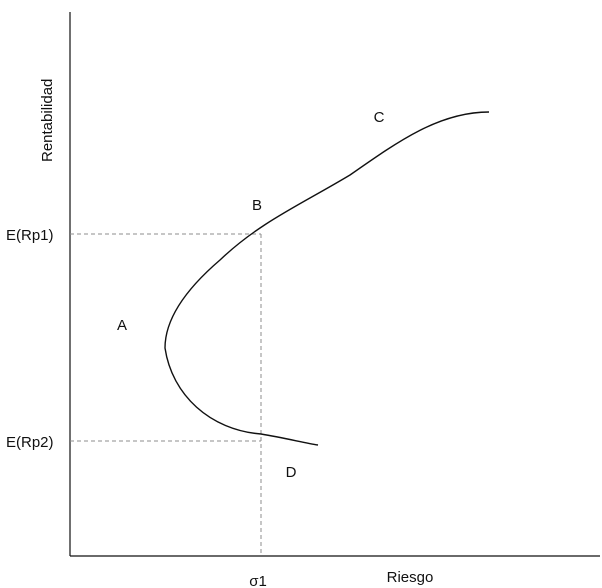 The width and height of the screenshot is (602, 588). What do you see at coordinates (257, 205) in the screenshot?
I see `point-label-b: B` at bounding box center [257, 205].